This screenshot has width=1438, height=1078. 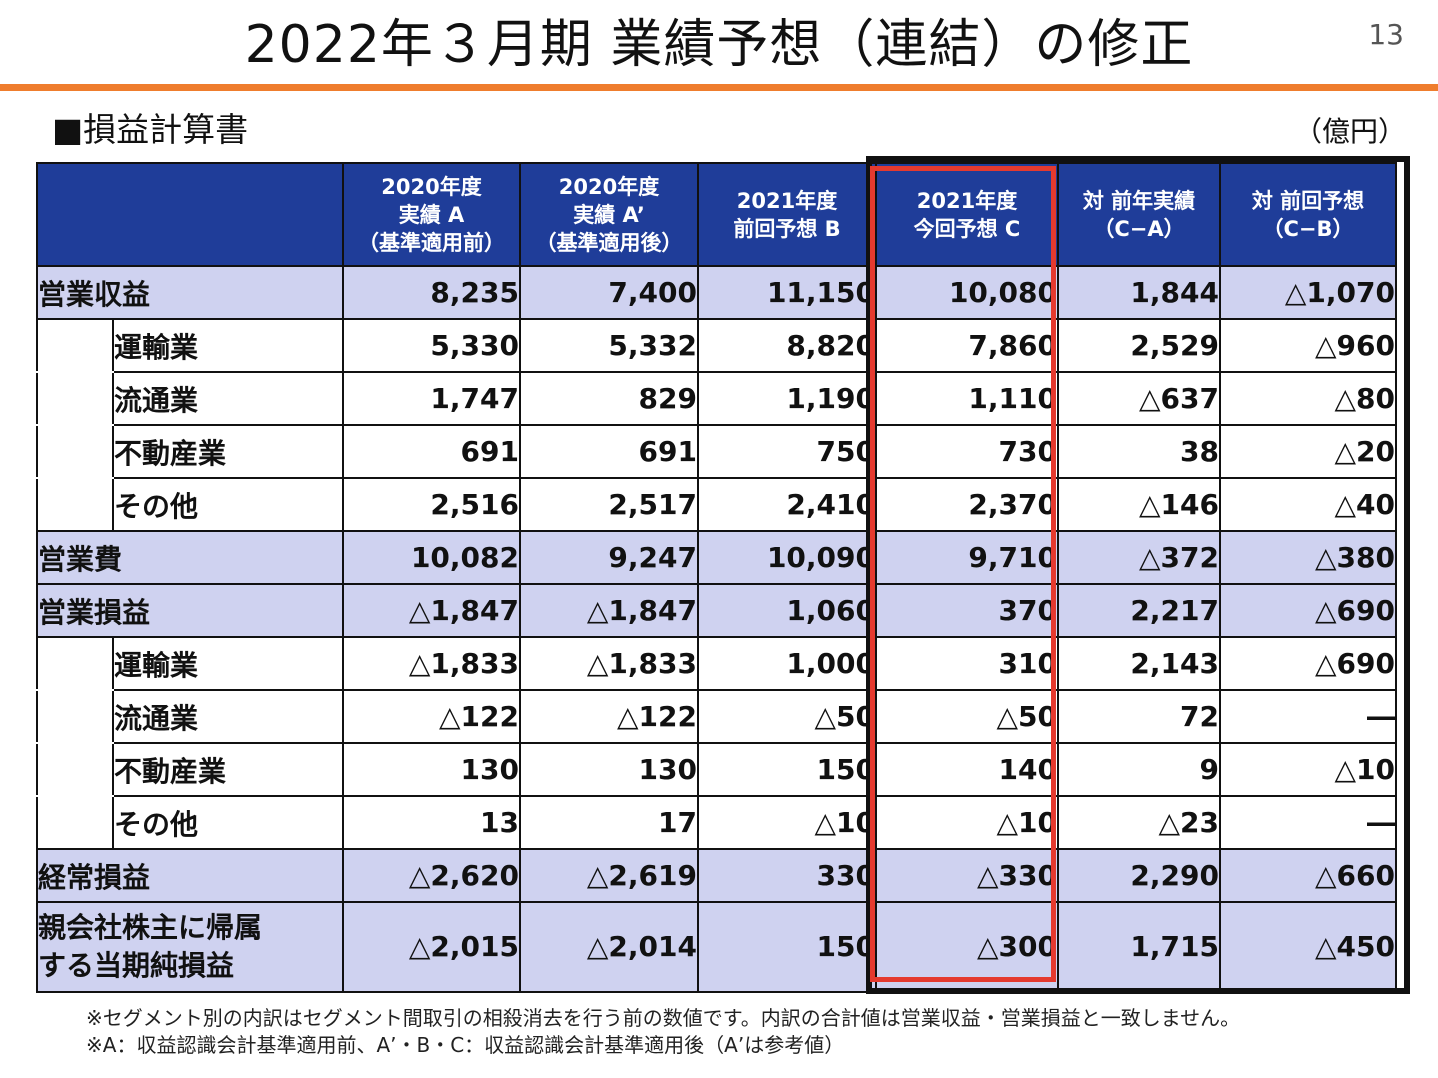 I want to click on value-cell-fy2021-b: 1,190, so click(x=787, y=398).